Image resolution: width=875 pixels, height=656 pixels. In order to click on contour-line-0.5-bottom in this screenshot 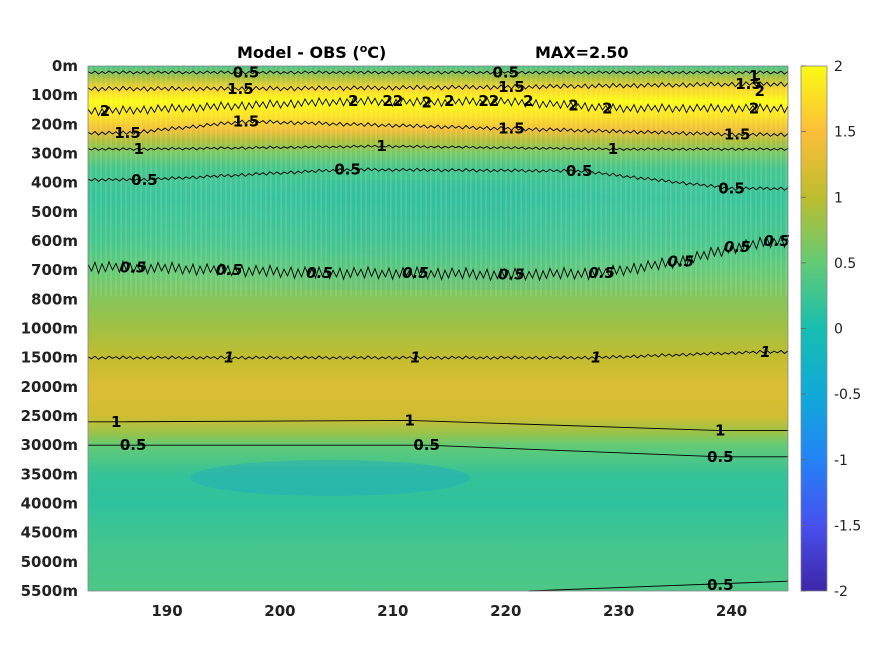, I will do `click(658, 586)`.